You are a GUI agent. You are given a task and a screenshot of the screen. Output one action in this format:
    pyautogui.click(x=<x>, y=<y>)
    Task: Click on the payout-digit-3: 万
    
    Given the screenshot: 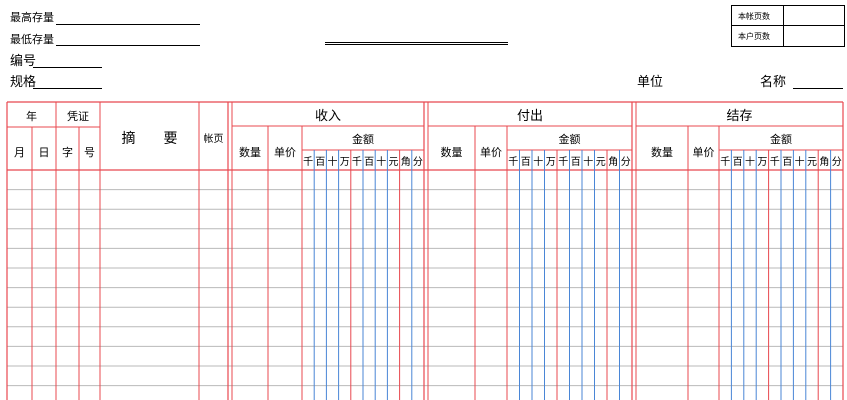 What is the action you would take?
    pyautogui.click(x=551, y=162)
    